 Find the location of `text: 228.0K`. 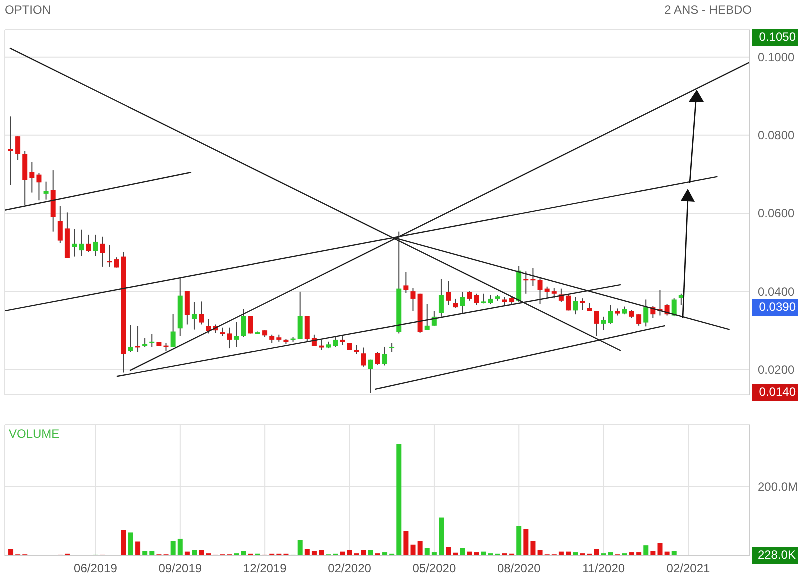

text: 228.0K is located at coordinates (775, 555).